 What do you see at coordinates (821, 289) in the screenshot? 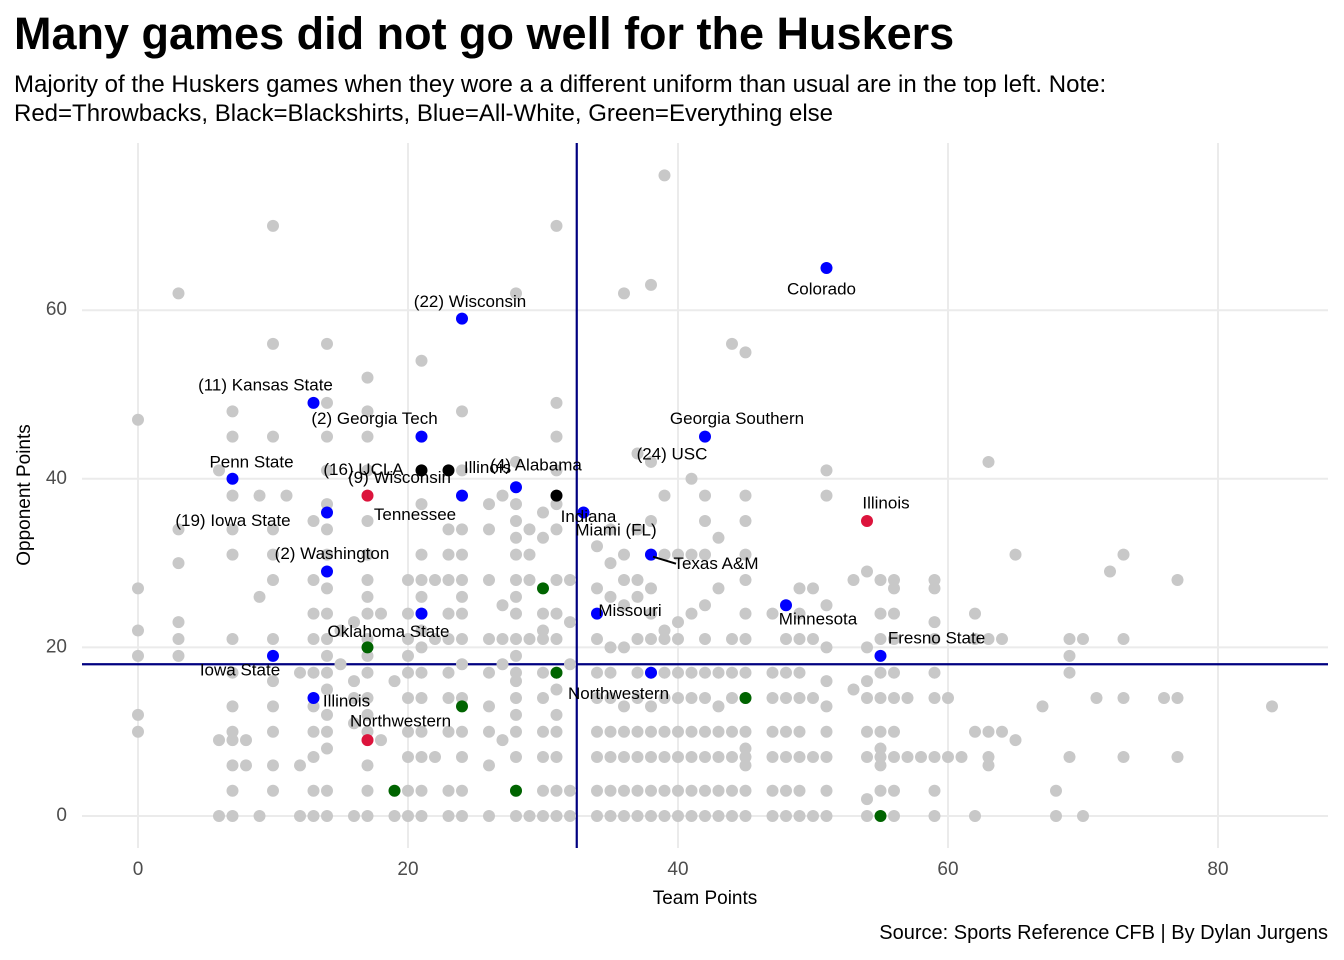
I see `game-label: Colorado` at bounding box center [821, 289].